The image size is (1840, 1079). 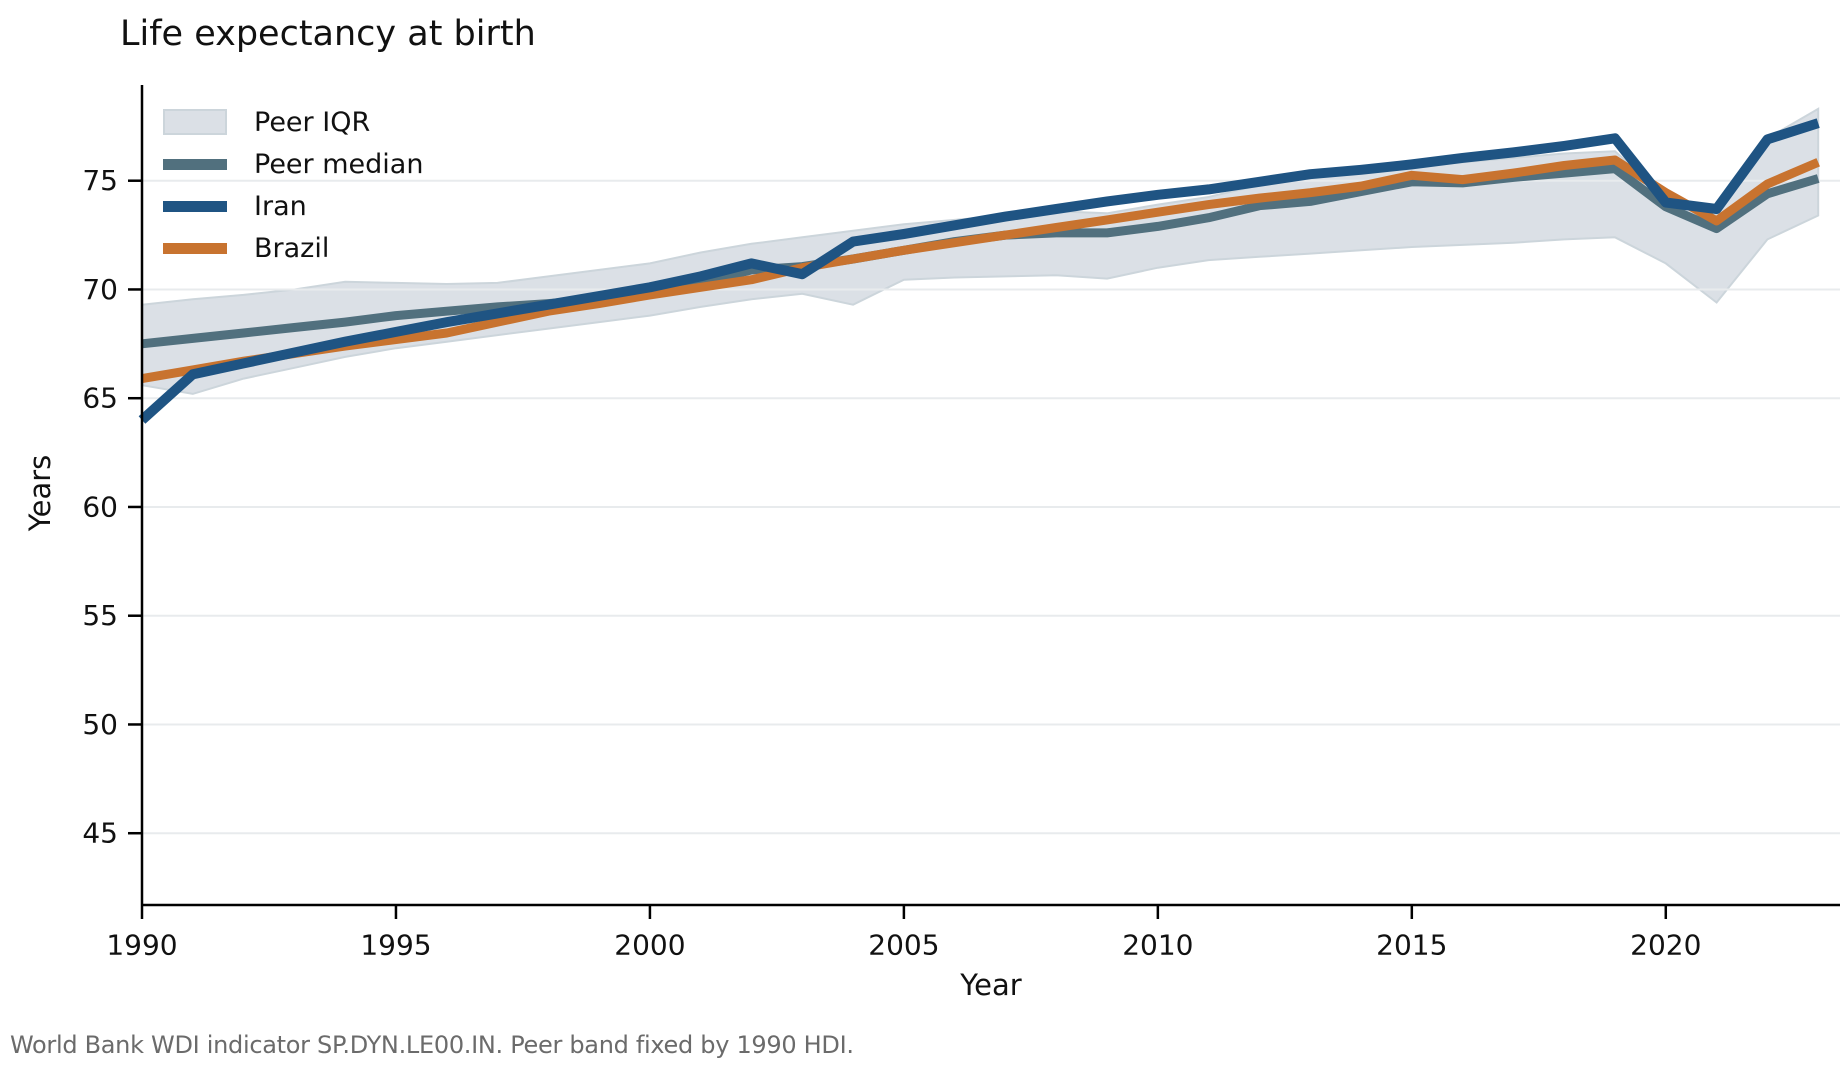 What do you see at coordinates (1665, 945) in the screenshot?
I see `x-tick-label: 2020` at bounding box center [1665, 945].